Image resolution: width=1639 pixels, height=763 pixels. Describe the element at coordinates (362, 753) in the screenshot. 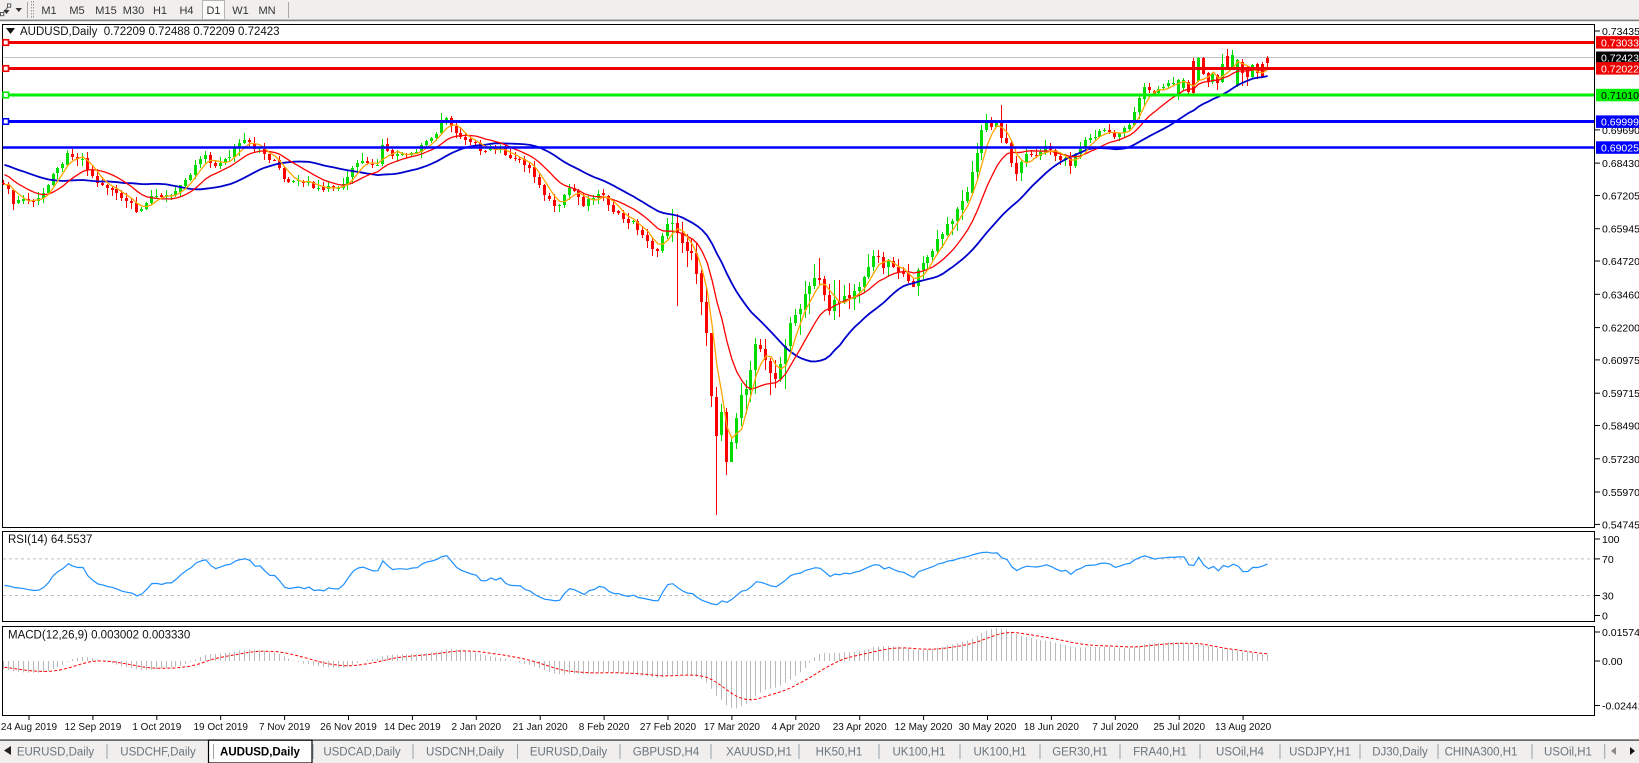

I see `svg-text: USDCAD,Daily` at that location.